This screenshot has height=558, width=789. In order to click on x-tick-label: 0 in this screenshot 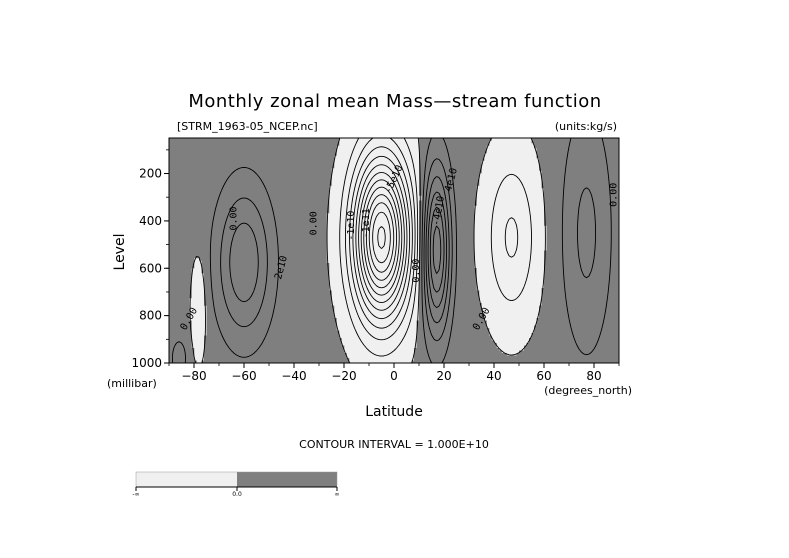, I will do `click(394, 376)`.